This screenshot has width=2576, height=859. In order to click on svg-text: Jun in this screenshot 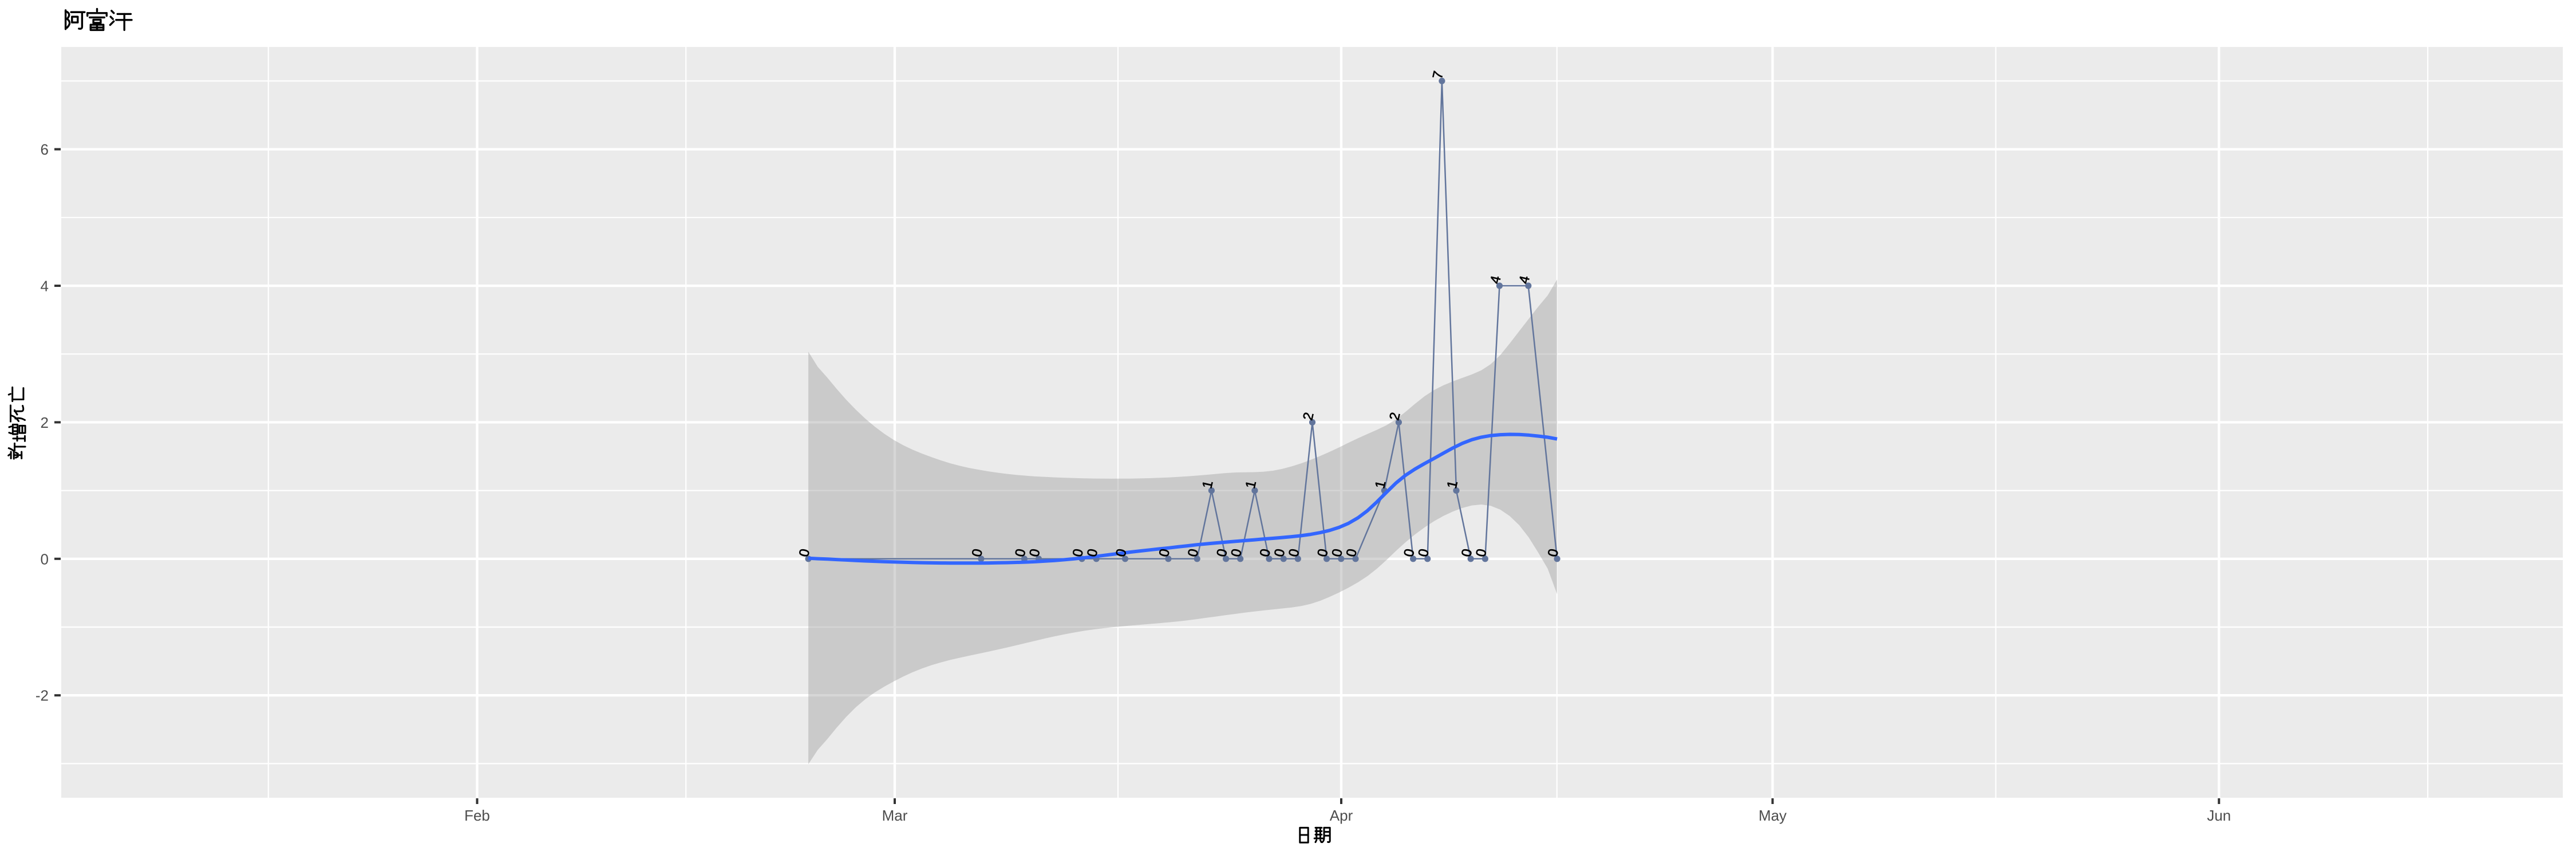, I will do `click(2219, 815)`.